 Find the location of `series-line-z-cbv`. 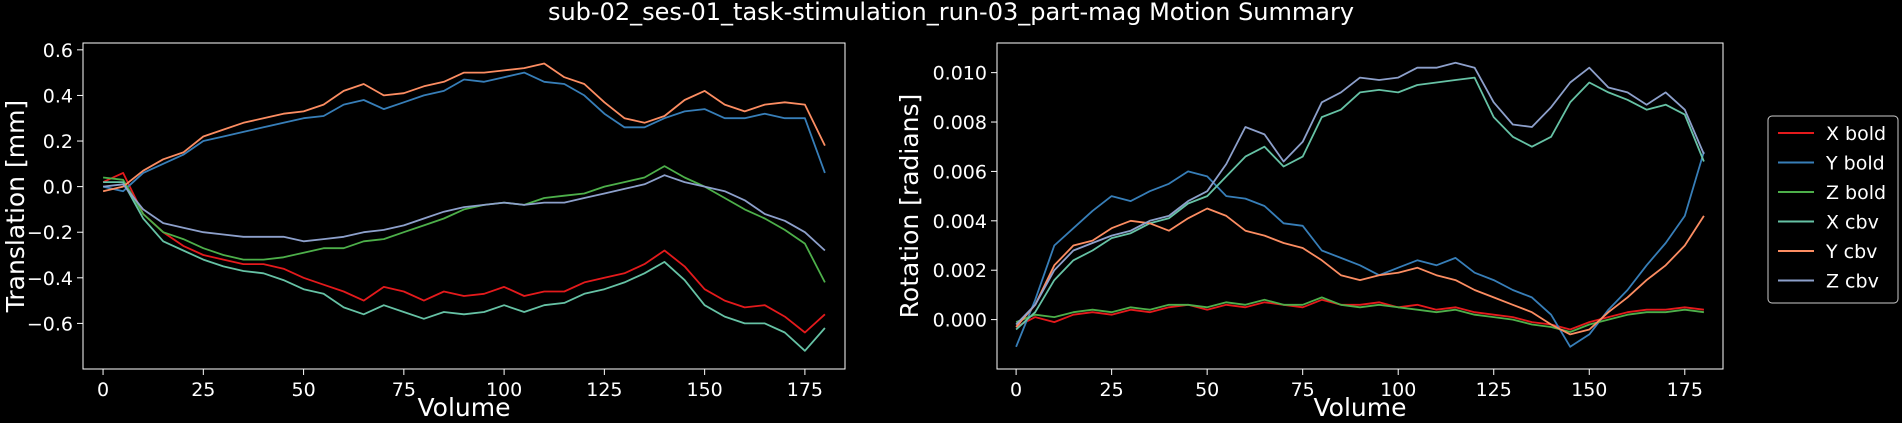

series-line-z-cbv is located at coordinates (464, 213).